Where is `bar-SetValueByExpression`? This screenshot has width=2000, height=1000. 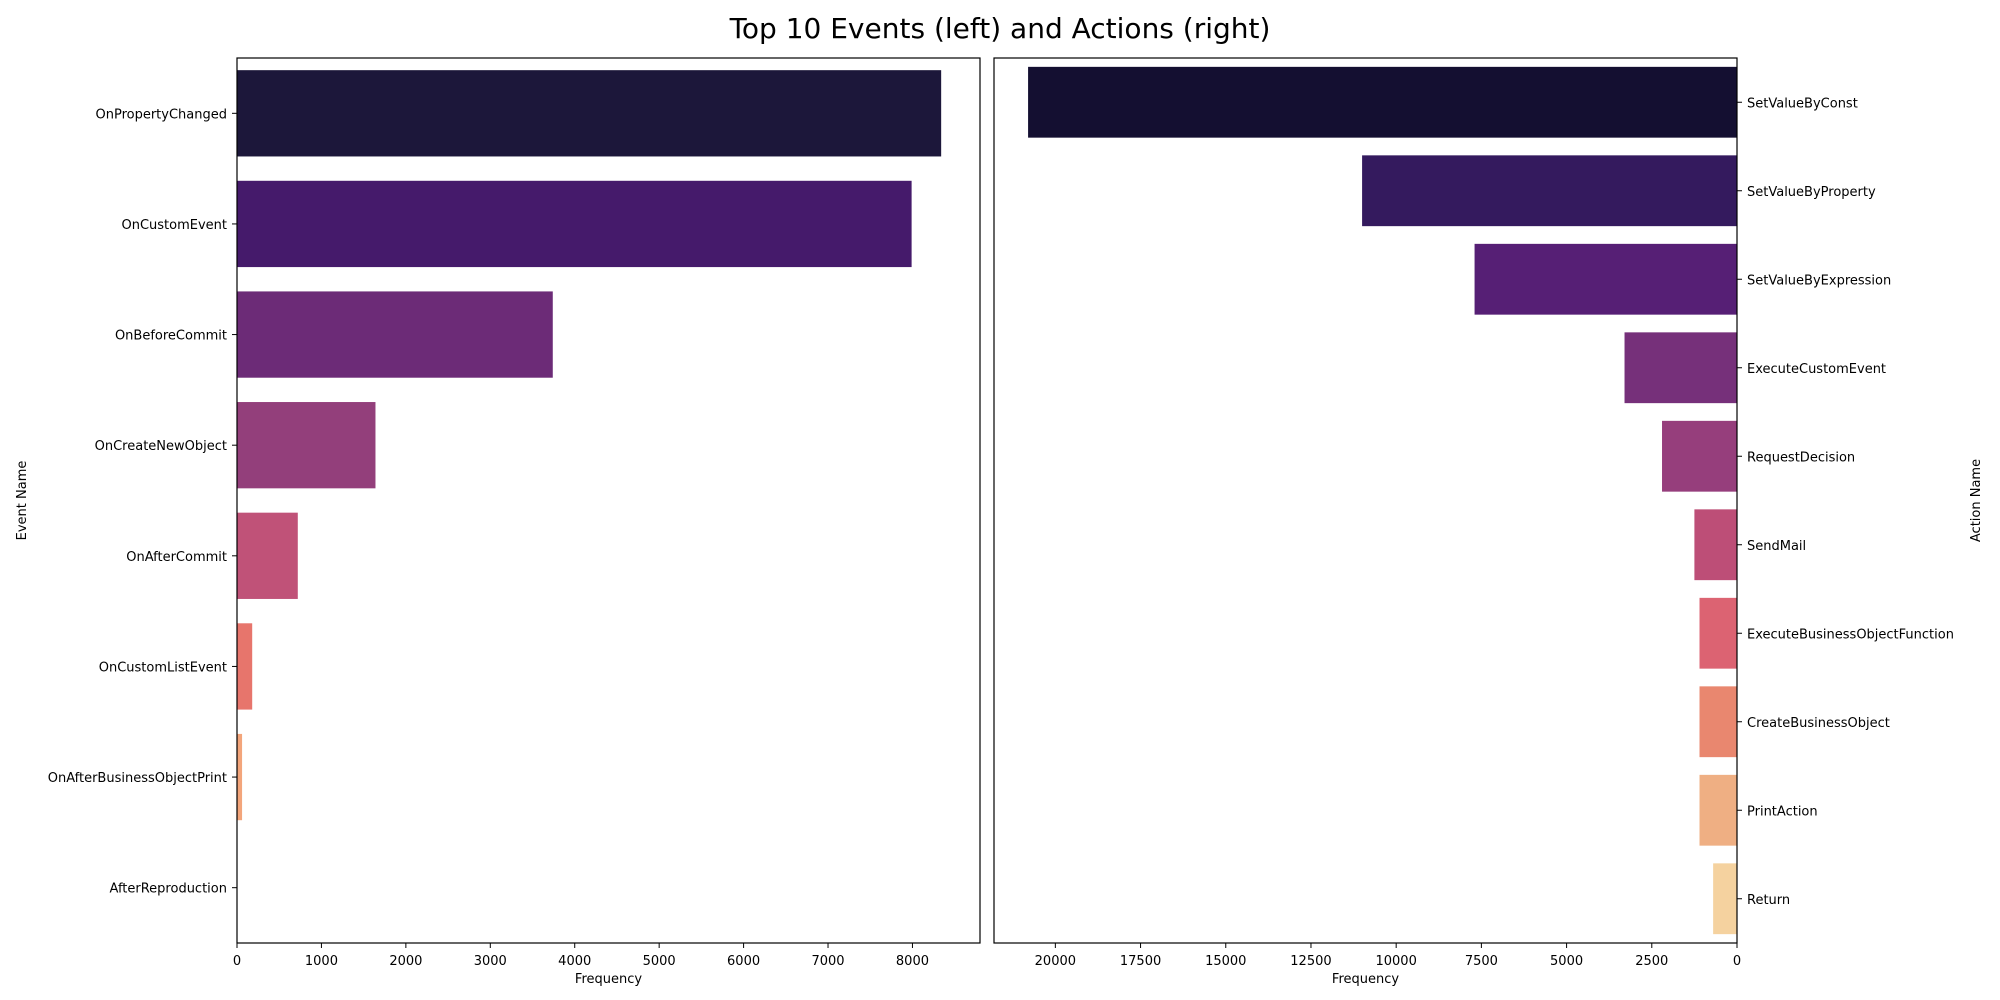
bar-SetValueByExpression is located at coordinates (1605, 279).